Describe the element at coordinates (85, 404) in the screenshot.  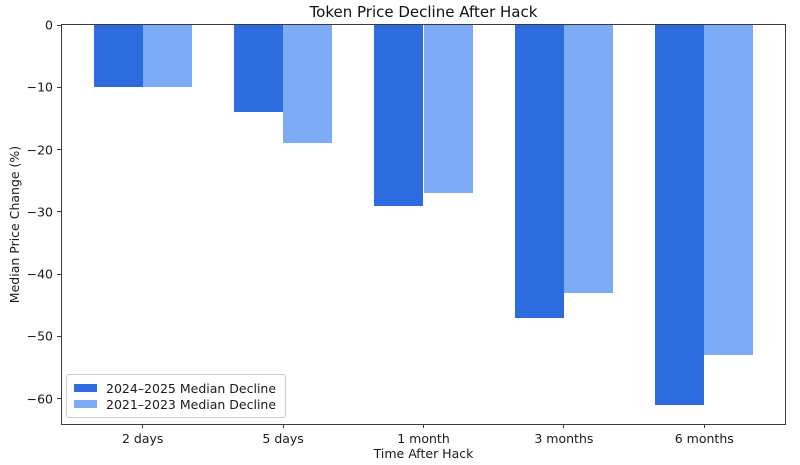
I see `legend-swatch-light-blue` at that location.